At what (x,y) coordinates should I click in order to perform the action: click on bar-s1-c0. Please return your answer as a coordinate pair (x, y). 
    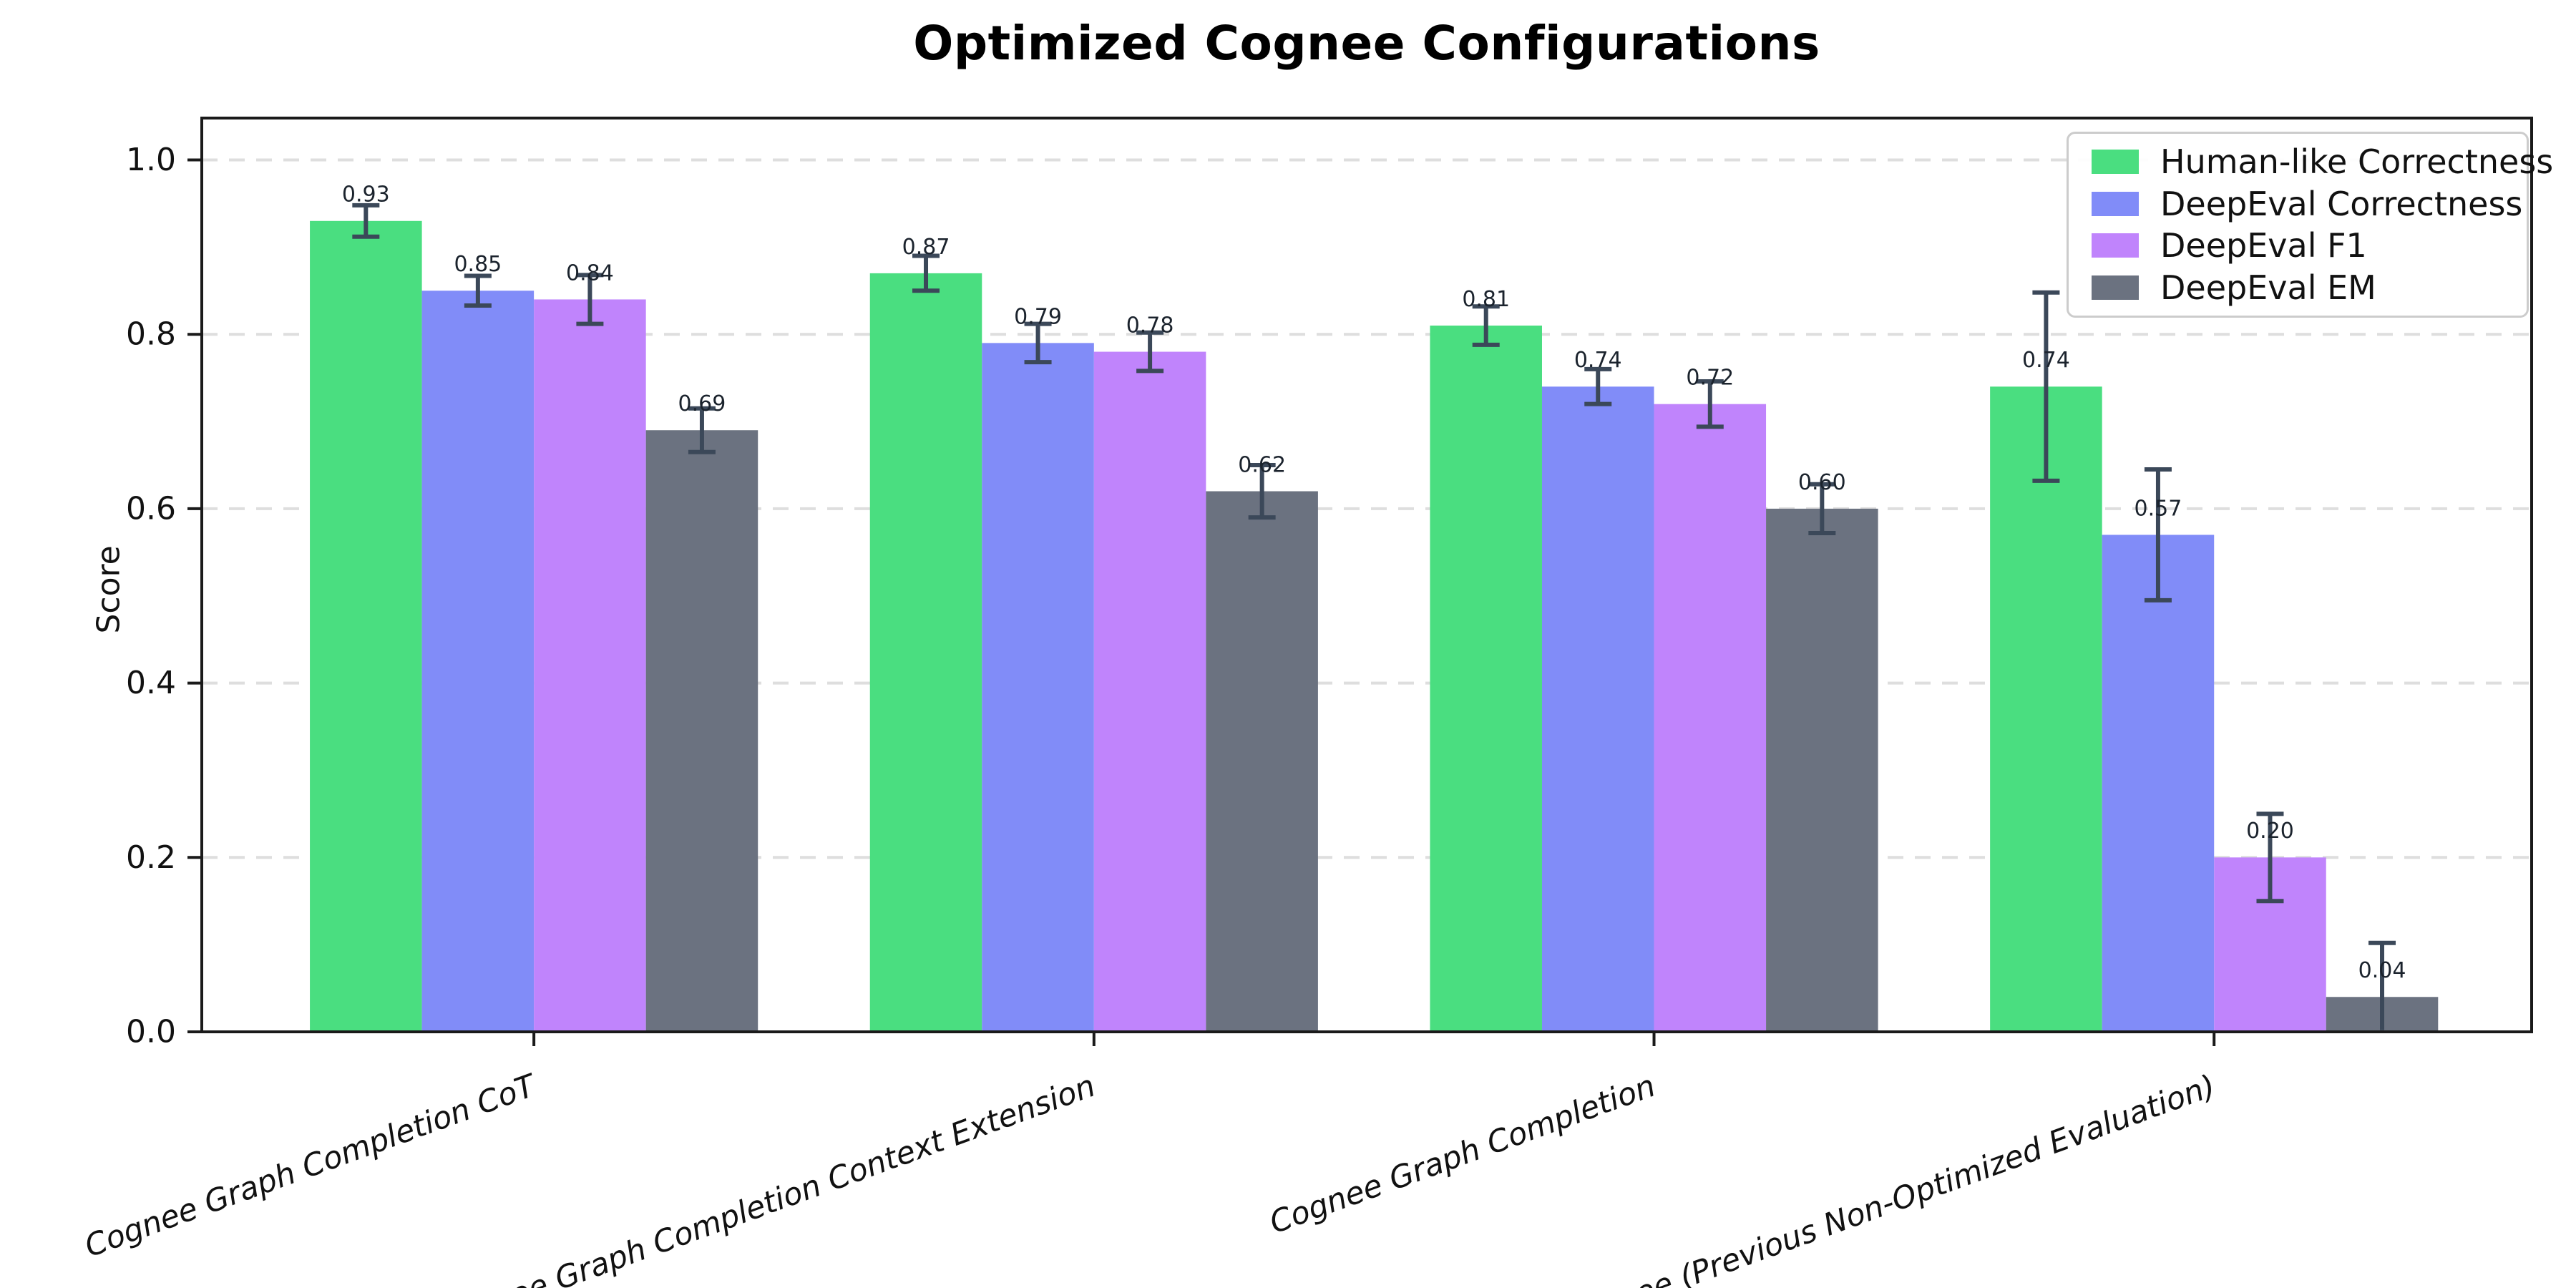
    Looking at the image, I should click on (478, 661).